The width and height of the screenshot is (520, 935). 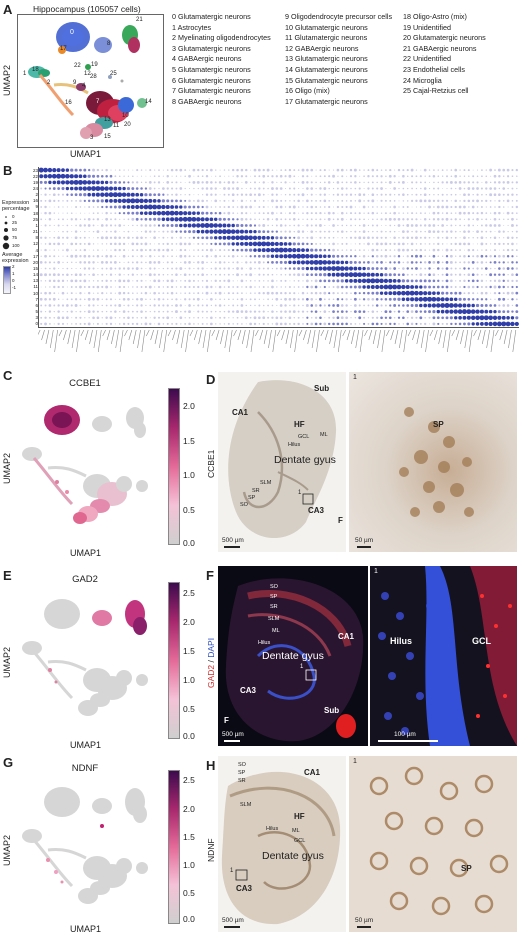 I want to click on cluster-label-18: 18, so click(x=35, y=70).